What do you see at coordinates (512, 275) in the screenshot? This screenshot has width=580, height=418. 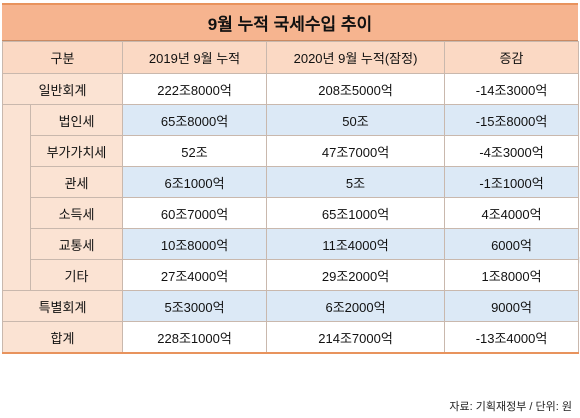 I see `value-change: 1조8000억` at bounding box center [512, 275].